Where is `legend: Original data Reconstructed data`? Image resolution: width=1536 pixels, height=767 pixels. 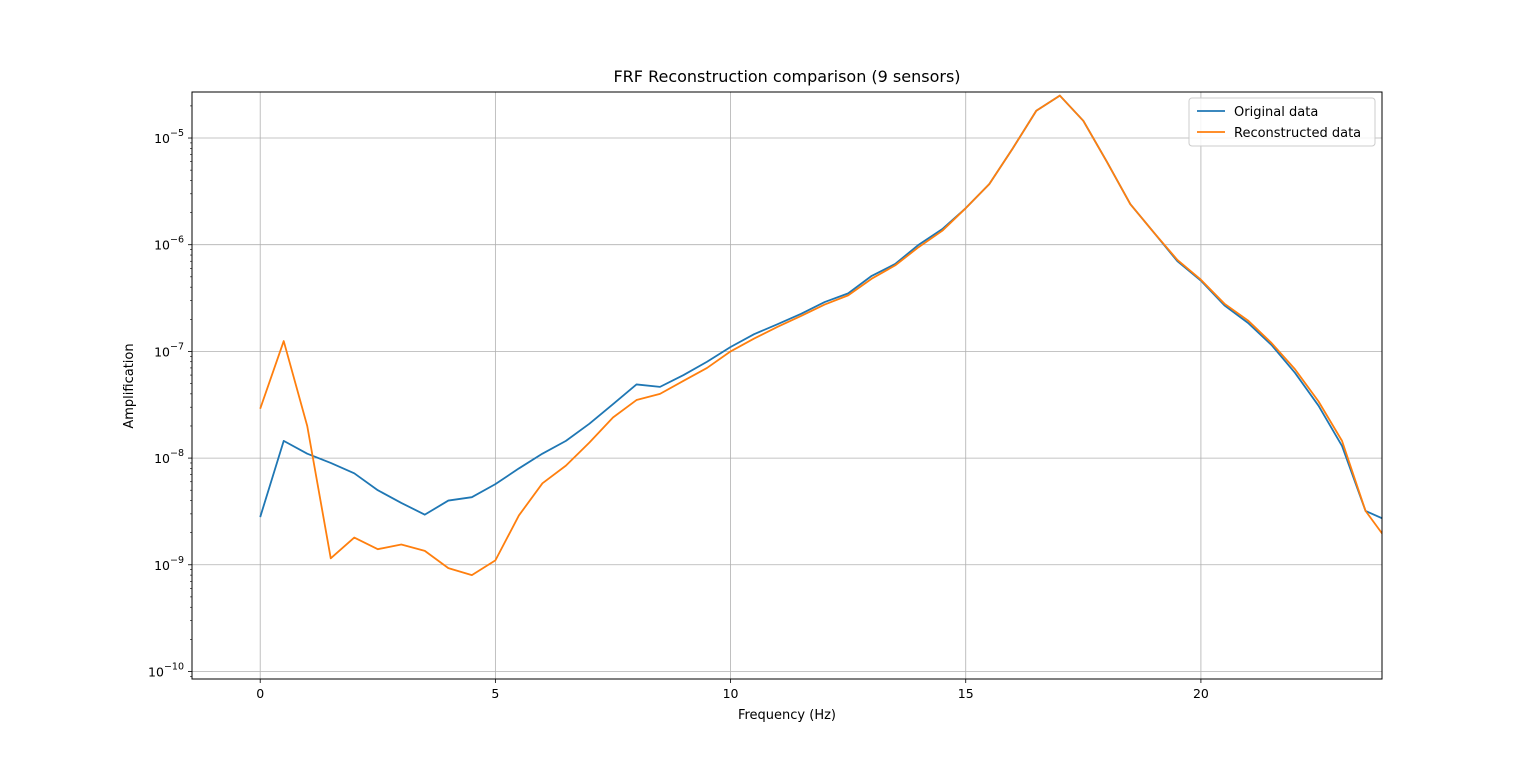 legend: Original data Reconstructed data is located at coordinates (1282, 122).